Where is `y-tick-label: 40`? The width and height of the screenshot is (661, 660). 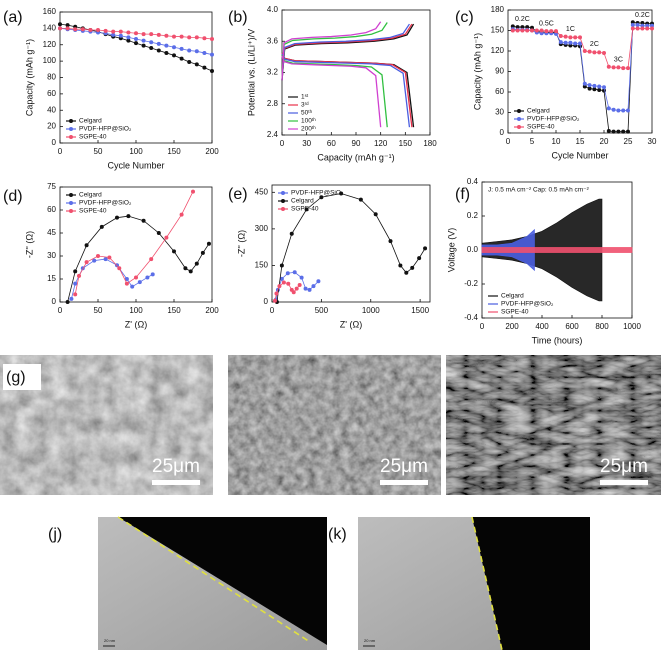 y-tick-label: 40 is located at coordinates (51, 109).